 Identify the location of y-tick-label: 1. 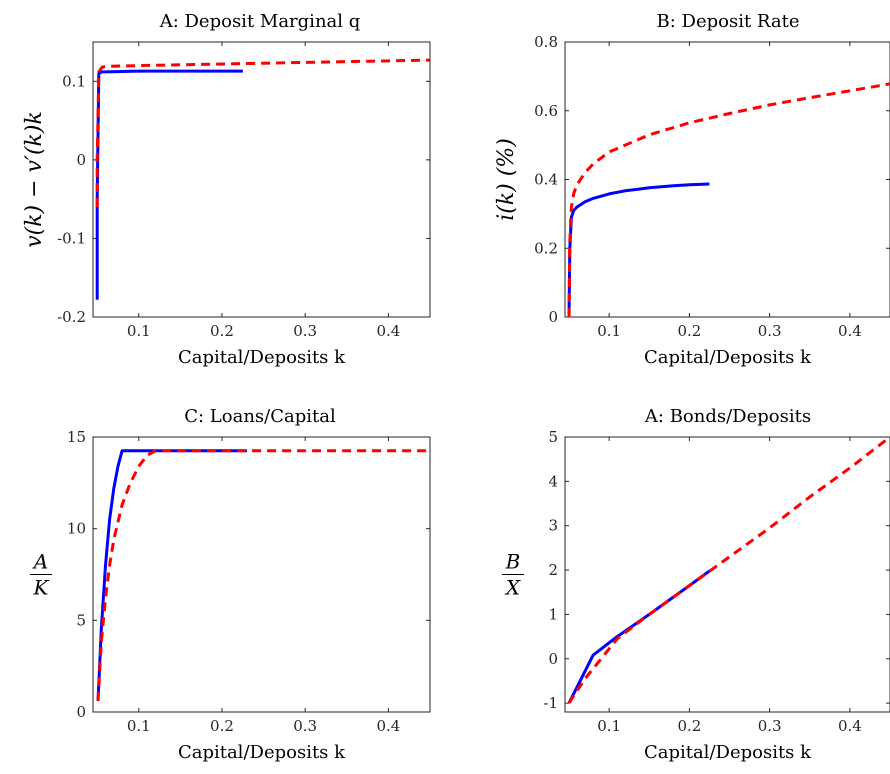
(553, 614).